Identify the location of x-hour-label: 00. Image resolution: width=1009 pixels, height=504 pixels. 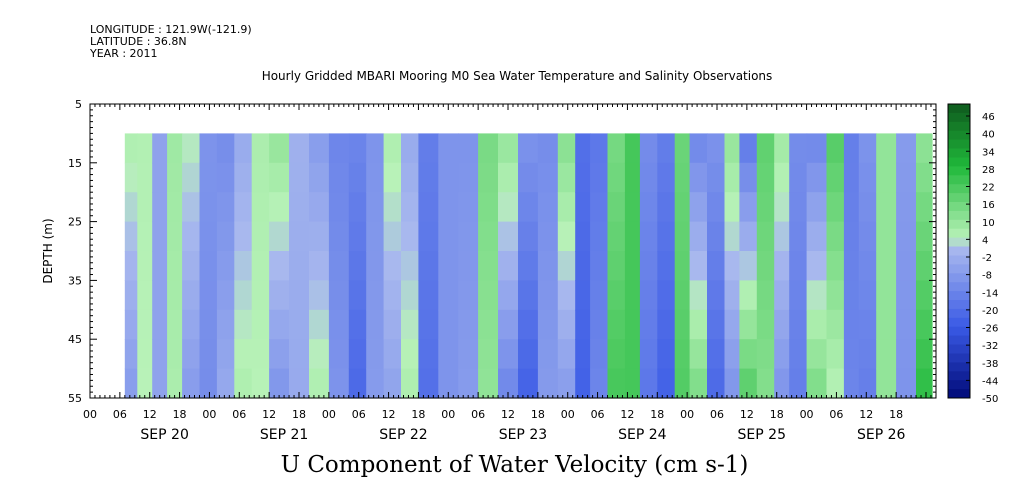
(209, 414).